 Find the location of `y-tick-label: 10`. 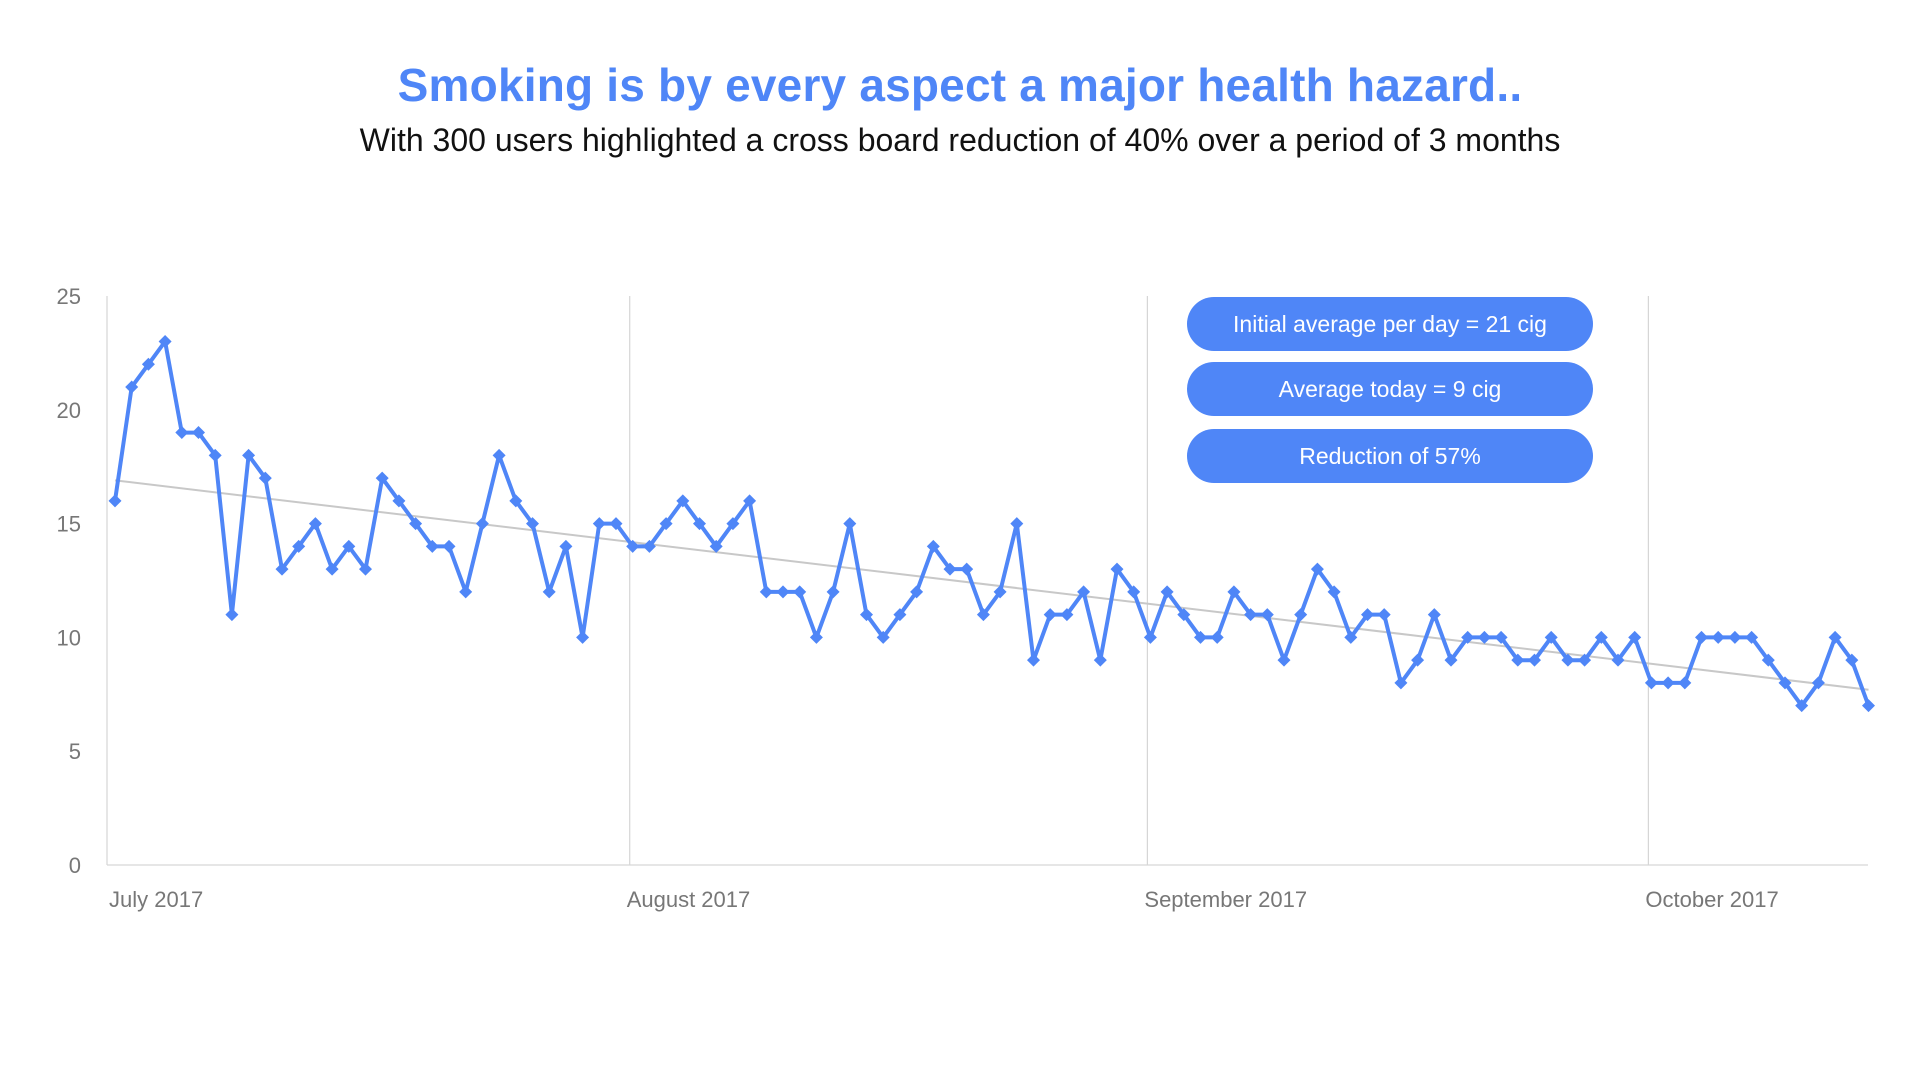

y-tick-label: 10 is located at coordinates (69, 637).